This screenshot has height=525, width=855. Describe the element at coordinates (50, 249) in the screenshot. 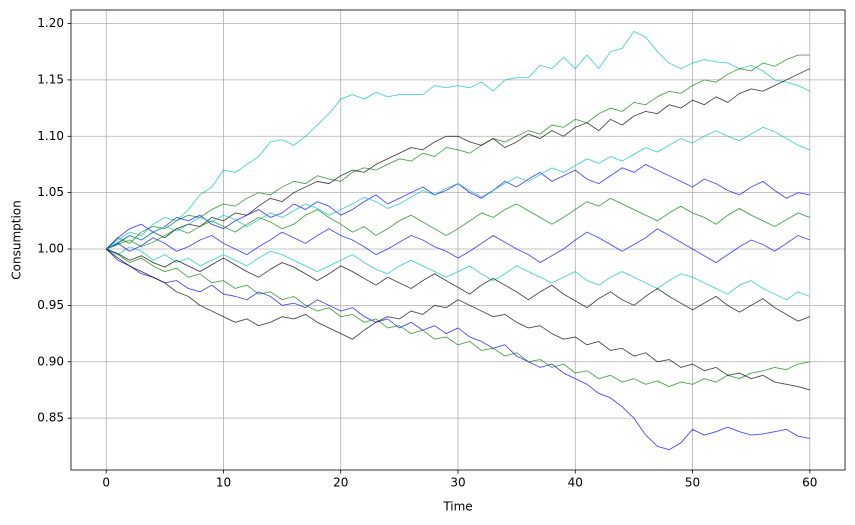

I see `y-tick-label: 1.00` at that location.